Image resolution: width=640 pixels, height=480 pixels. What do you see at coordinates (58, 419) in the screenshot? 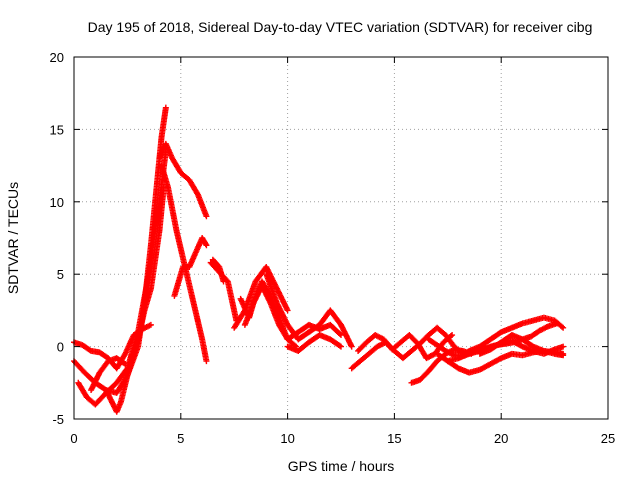
I see `y-tick-label: -5` at bounding box center [58, 419].